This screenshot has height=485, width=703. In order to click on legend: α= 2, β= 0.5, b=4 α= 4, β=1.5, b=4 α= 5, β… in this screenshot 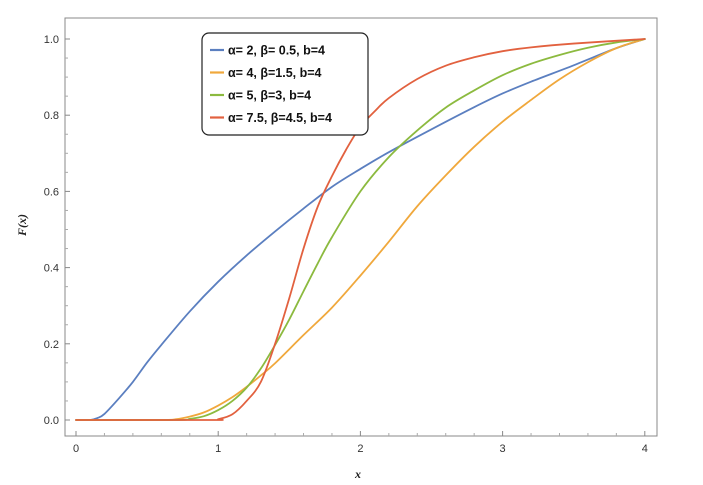, I will do `click(285, 84)`.